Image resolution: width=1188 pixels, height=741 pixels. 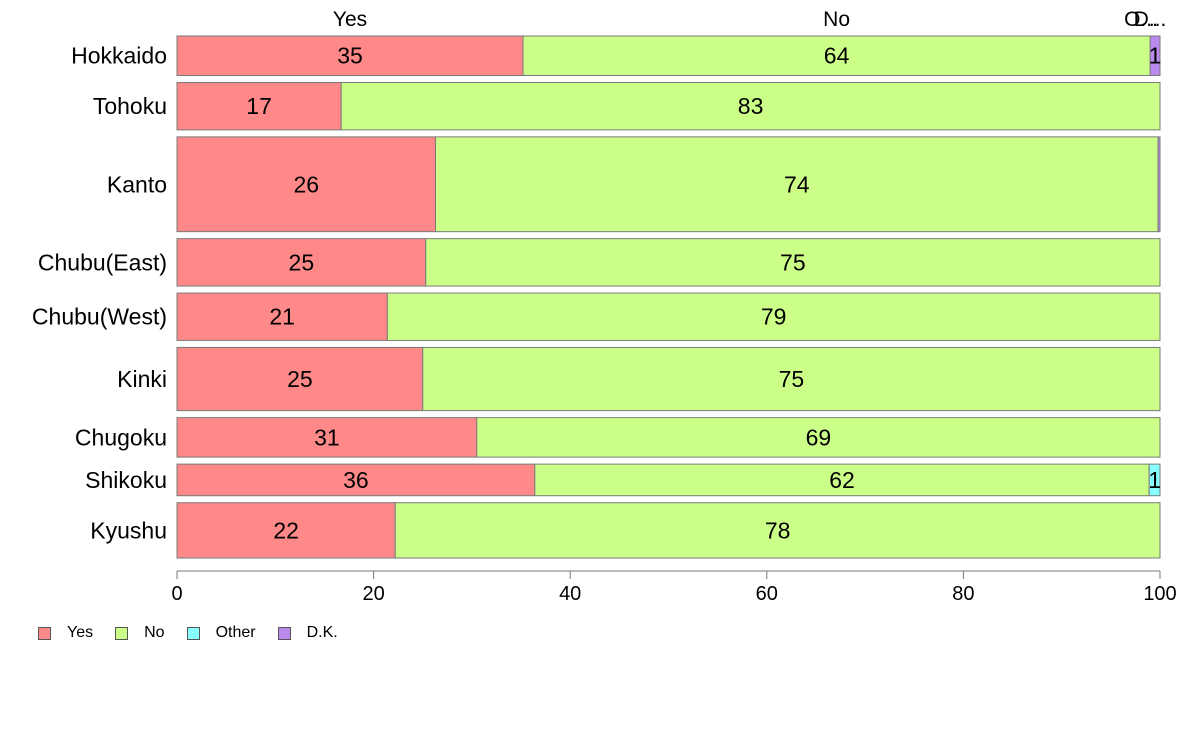 I want to click on bar-tohoku-no, so click(x=750, y=106).